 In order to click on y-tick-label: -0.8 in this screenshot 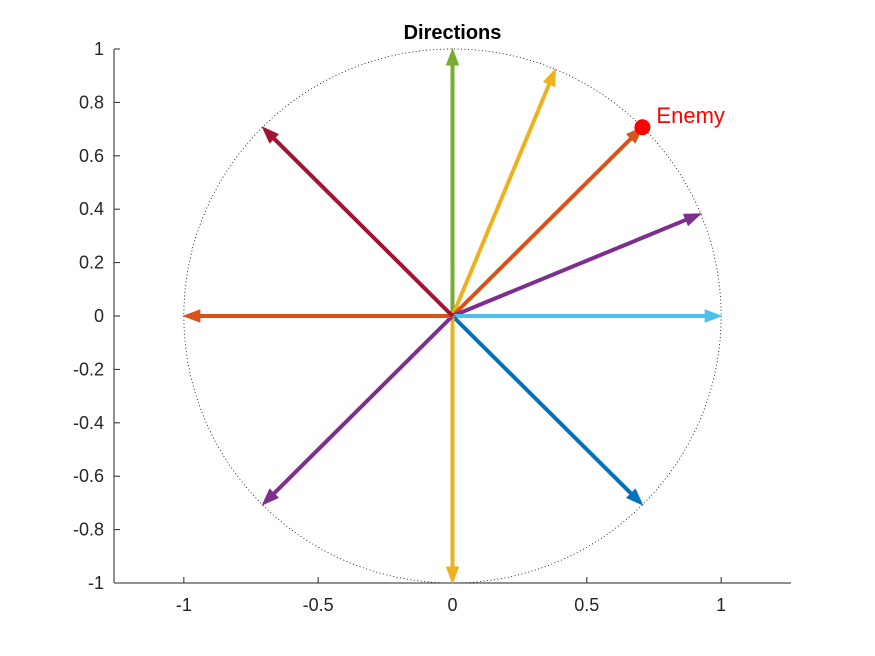, I will do `click(88, 530)`.